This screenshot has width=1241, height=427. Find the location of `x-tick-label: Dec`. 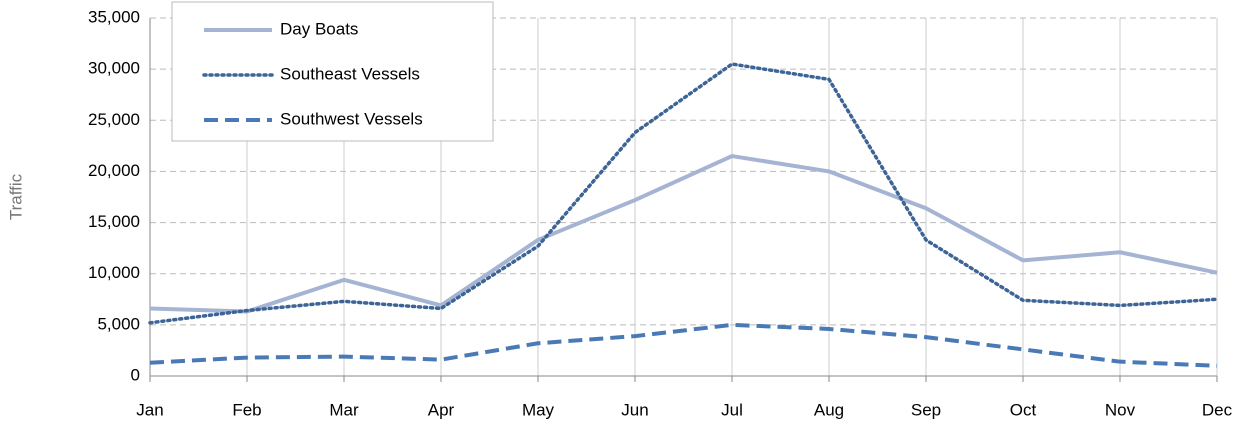

x-tick-label: Dec is located at coordinates (1217, 409).